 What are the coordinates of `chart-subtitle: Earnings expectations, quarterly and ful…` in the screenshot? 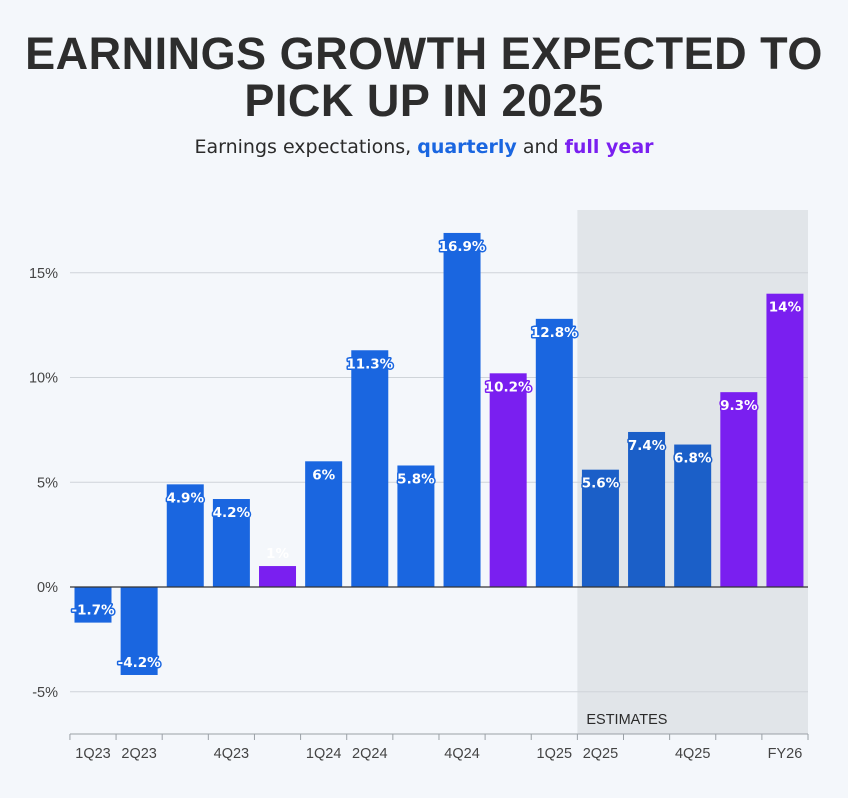 It's located at (424, 147).